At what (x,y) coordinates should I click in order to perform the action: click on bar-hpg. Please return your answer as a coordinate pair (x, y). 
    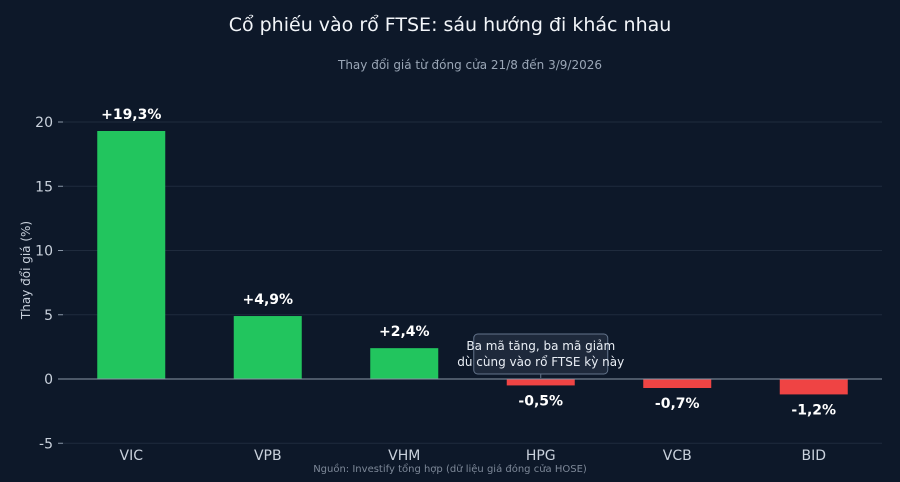
    Looking at the image, I should click on (540, 382).